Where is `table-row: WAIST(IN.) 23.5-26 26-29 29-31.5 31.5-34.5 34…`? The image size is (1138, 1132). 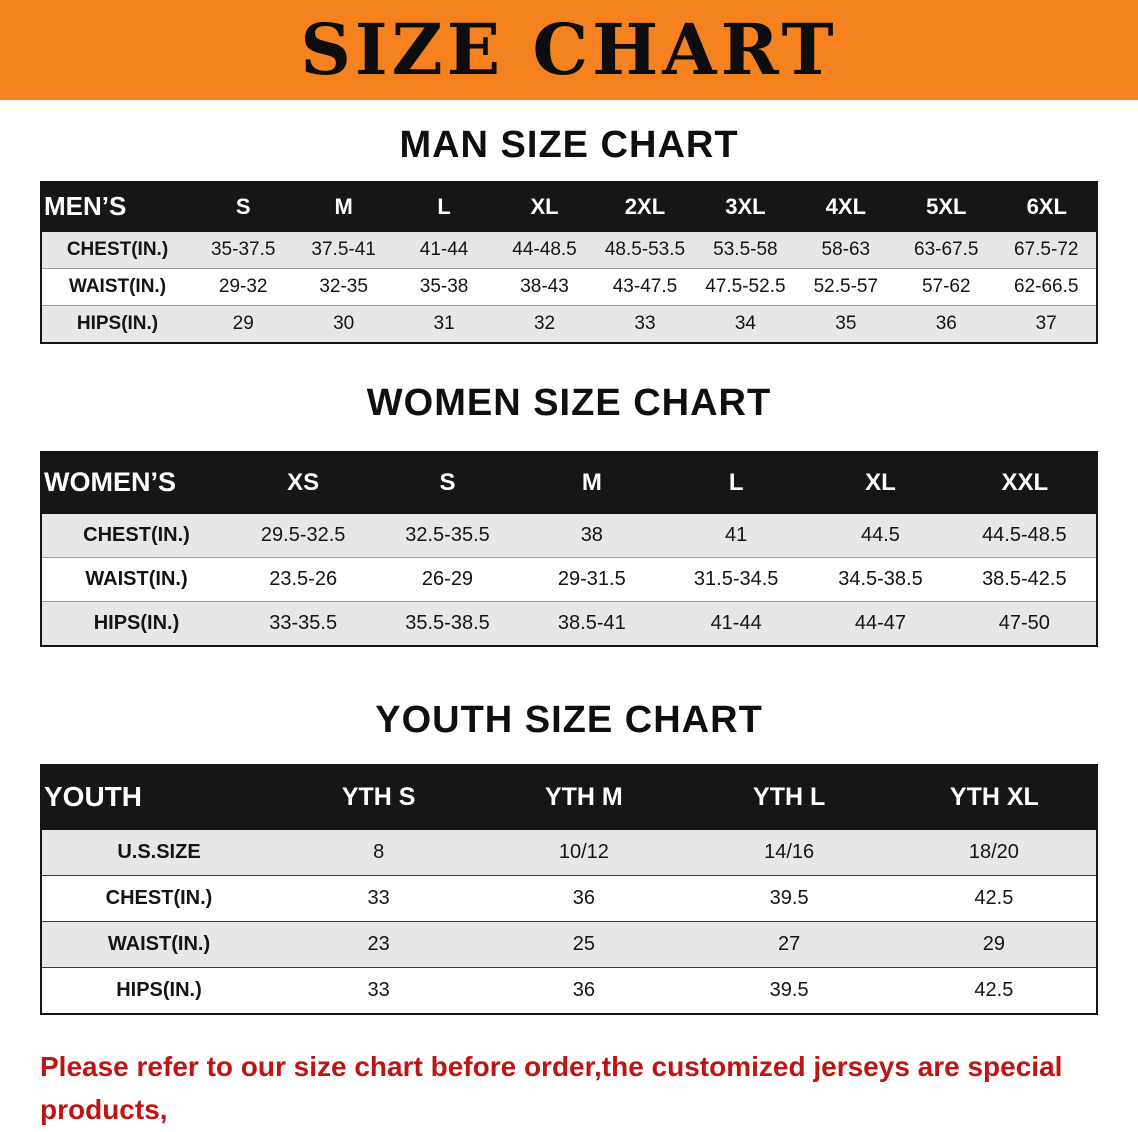
table-row: WAIST(IN.) 23.5-26 26-29 29-31.5 31.5-34.5 34… is located at coordinates (569, 579).